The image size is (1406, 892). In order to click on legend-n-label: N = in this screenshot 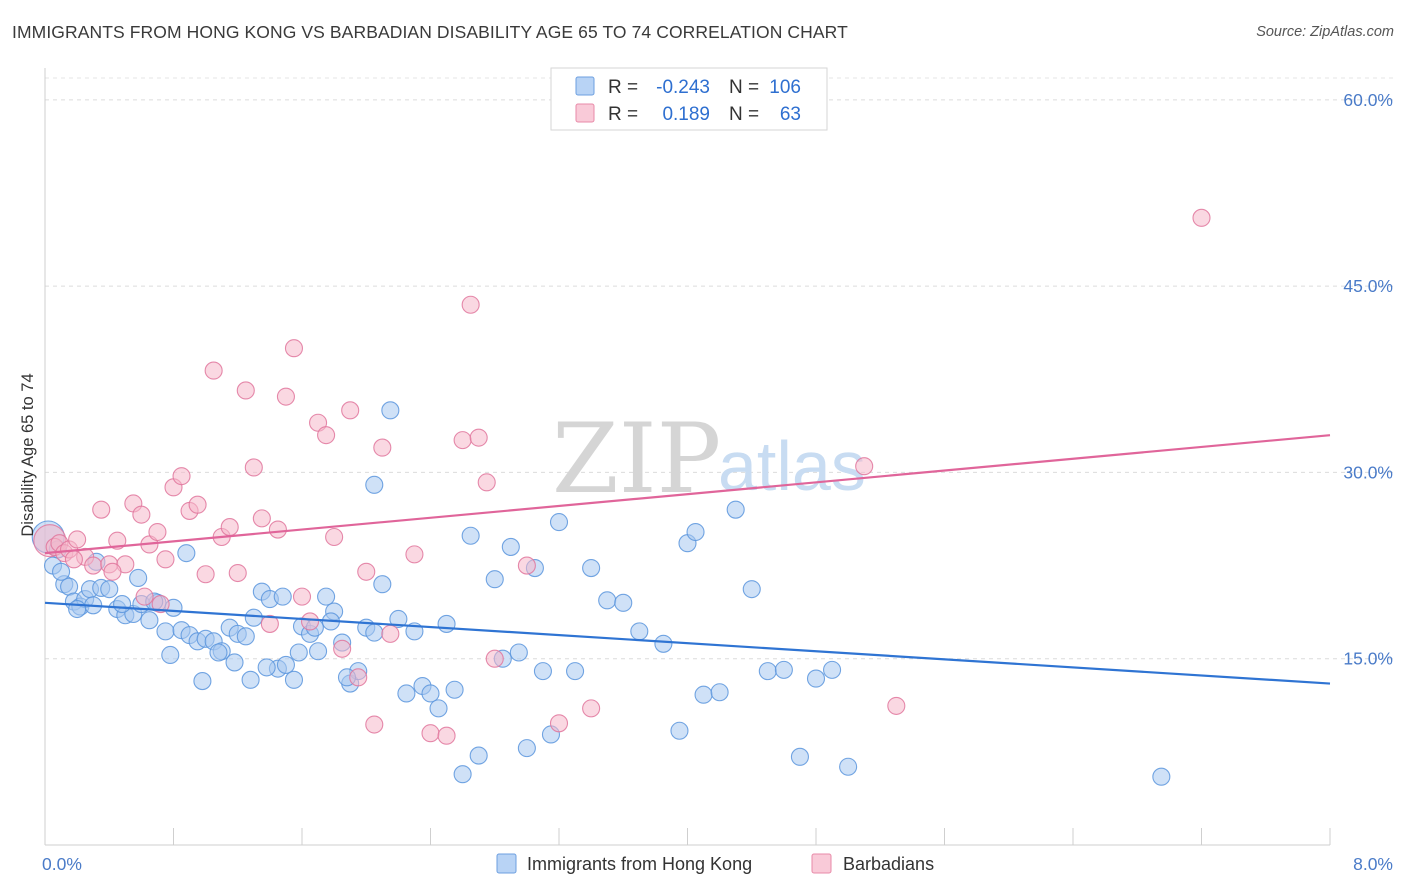, I will do `click(744, 114)`.